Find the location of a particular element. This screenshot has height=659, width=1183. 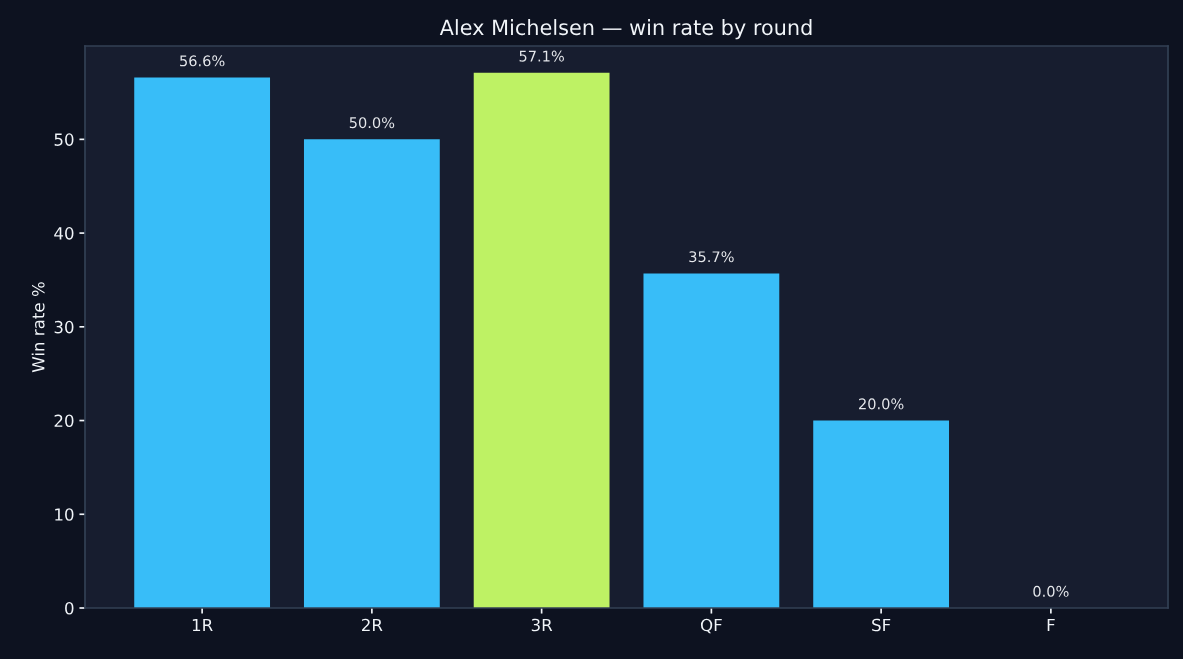

data-label: 57.1% is located at coordinates (541, 56).